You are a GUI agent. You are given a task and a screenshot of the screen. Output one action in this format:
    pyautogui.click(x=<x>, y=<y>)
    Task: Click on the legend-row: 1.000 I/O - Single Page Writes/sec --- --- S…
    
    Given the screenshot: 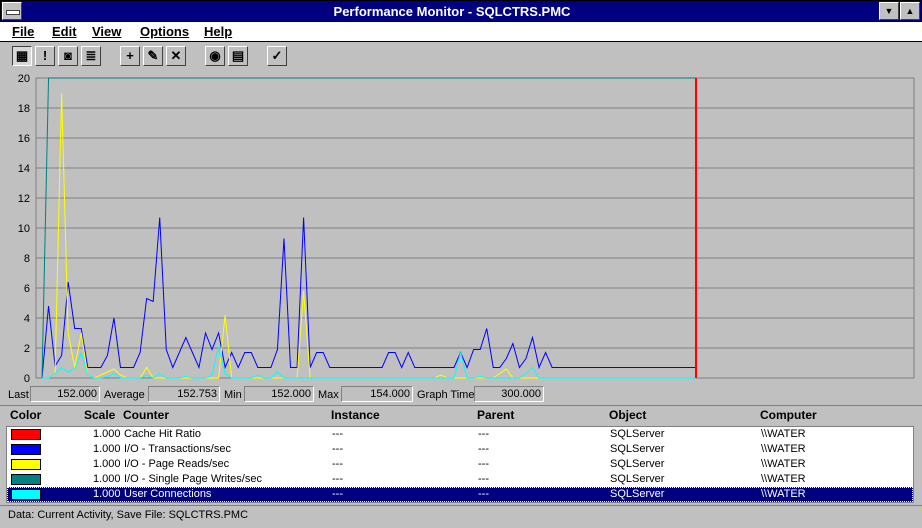 What is the action you would take?
    pyautogui.click(x=460, y=479)
    